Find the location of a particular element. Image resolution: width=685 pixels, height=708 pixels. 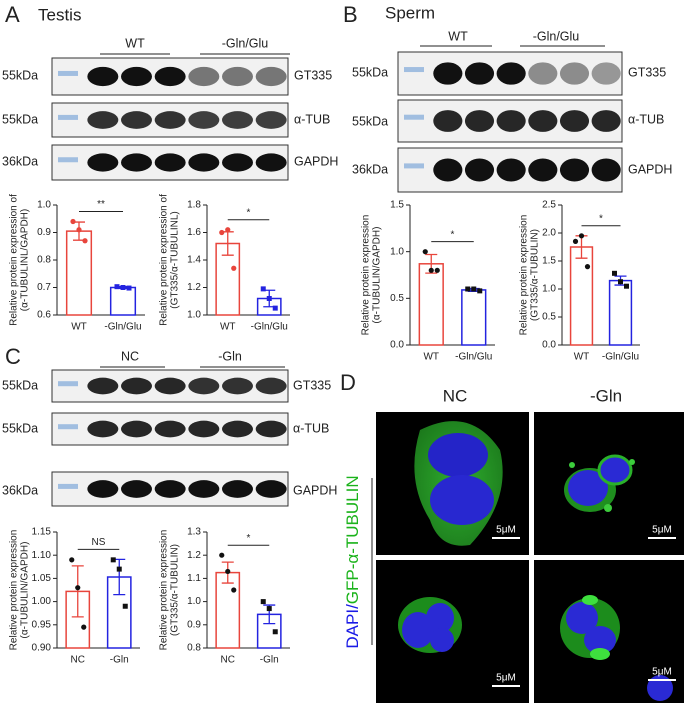

y-tick-label: 0.7 is located at coordinates (44, 287).